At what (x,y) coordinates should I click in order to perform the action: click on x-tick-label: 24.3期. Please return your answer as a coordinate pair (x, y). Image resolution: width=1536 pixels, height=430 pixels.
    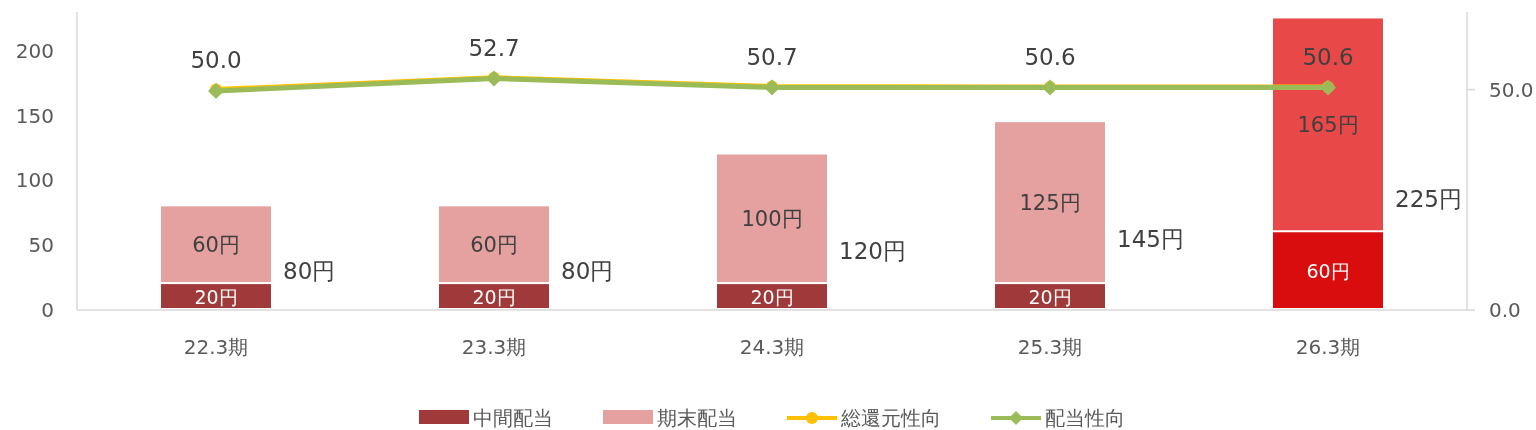
    Looking at the image, I should click on (772, 347).